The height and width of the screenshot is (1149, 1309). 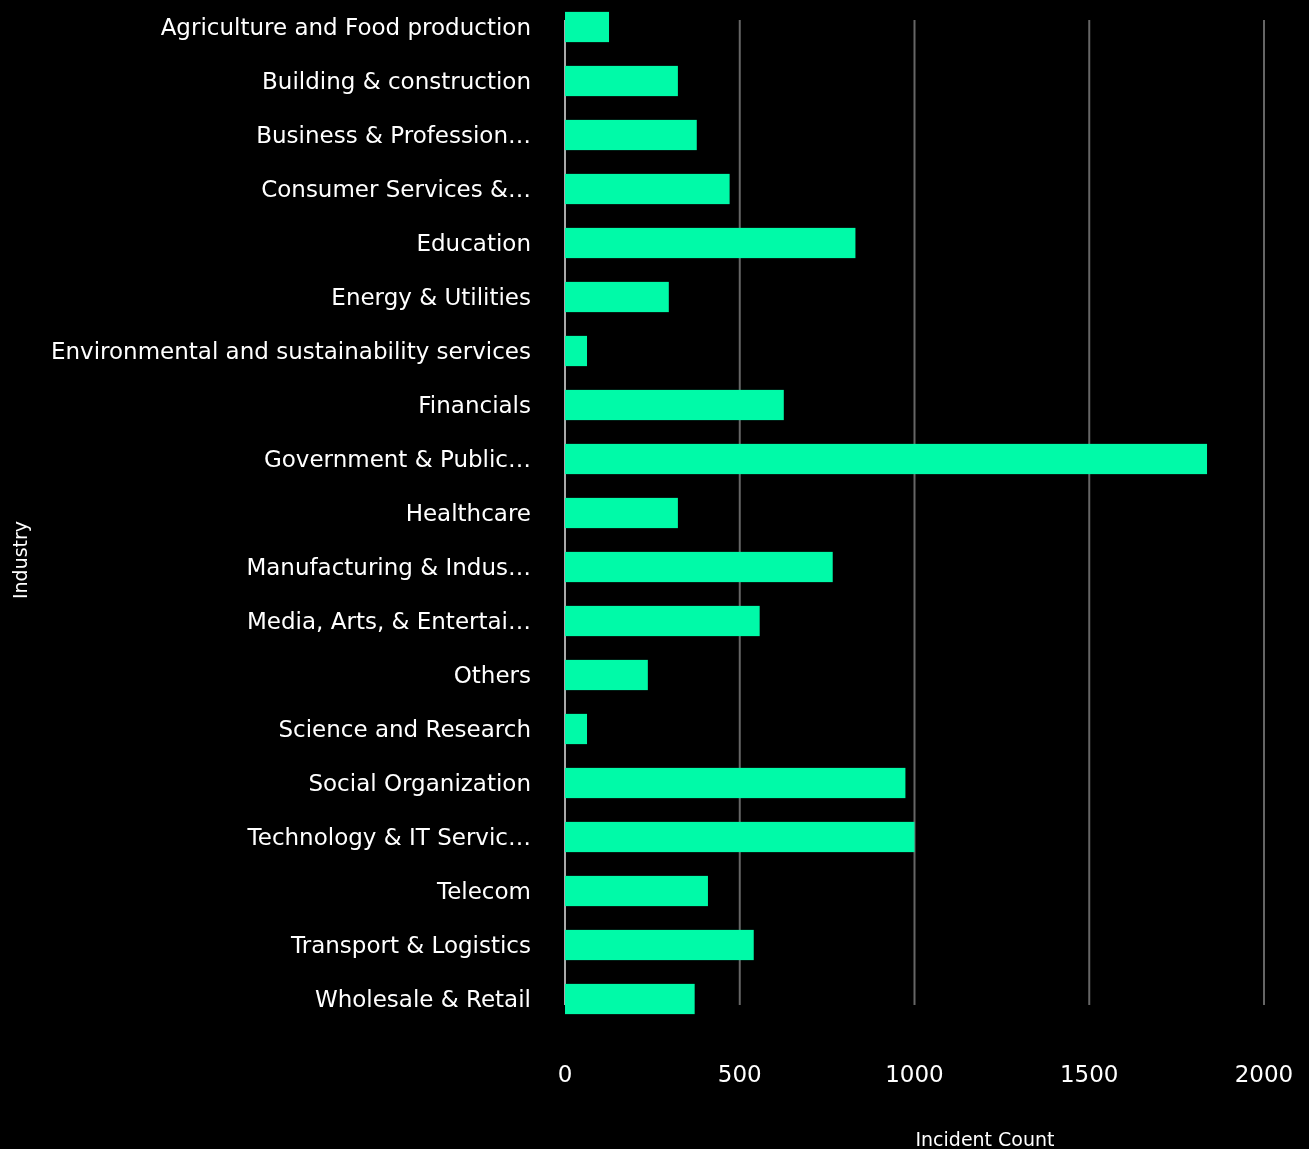 What do you see at coordinates (565, 1074) in the screenshot?
I see `x-tick-label: 0` at bounding box center [565, 1074].